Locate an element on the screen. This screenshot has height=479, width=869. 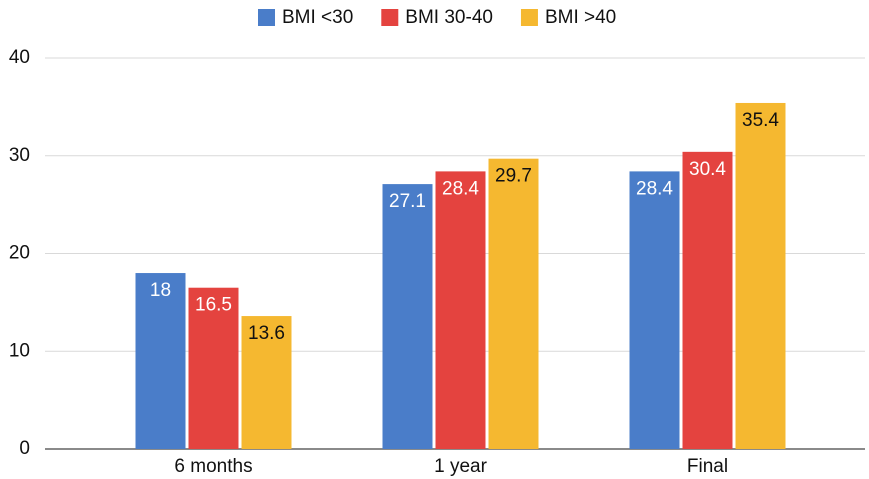
x-tick-label: 6 months is located at coordinates (213, 466).